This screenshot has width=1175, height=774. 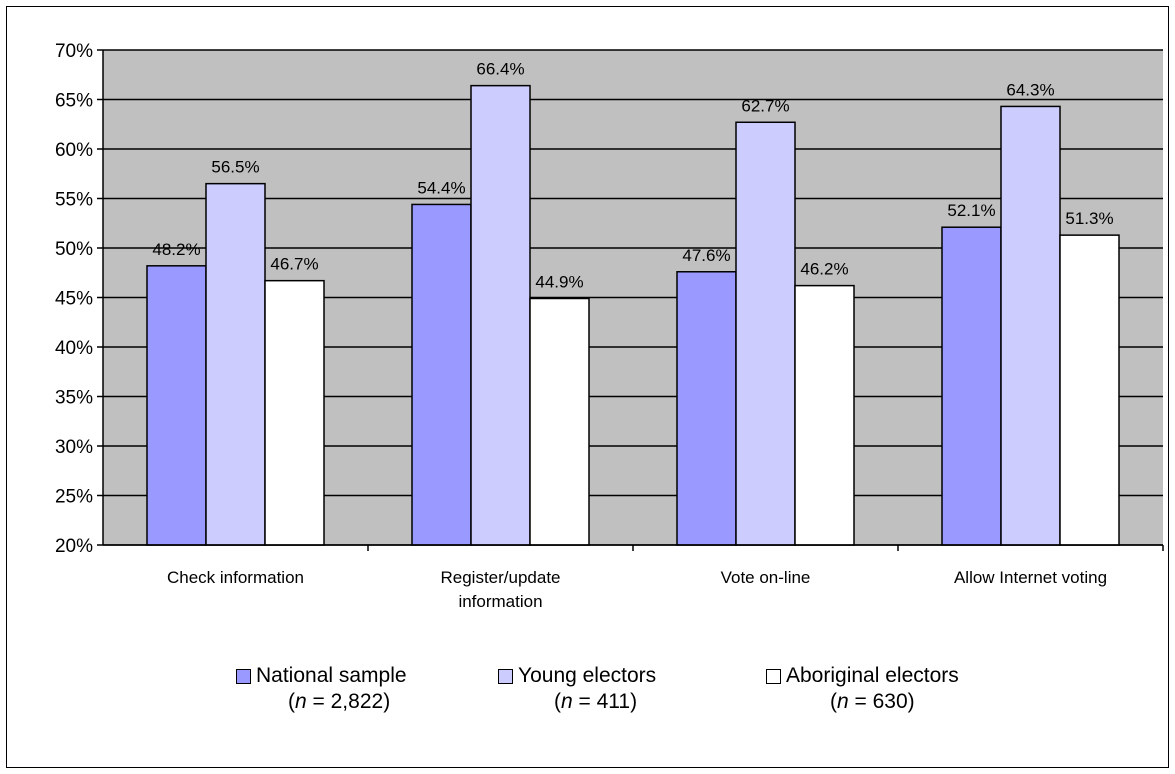 I want to click on y-tick-label: 20%, so click(x=74, y=546).